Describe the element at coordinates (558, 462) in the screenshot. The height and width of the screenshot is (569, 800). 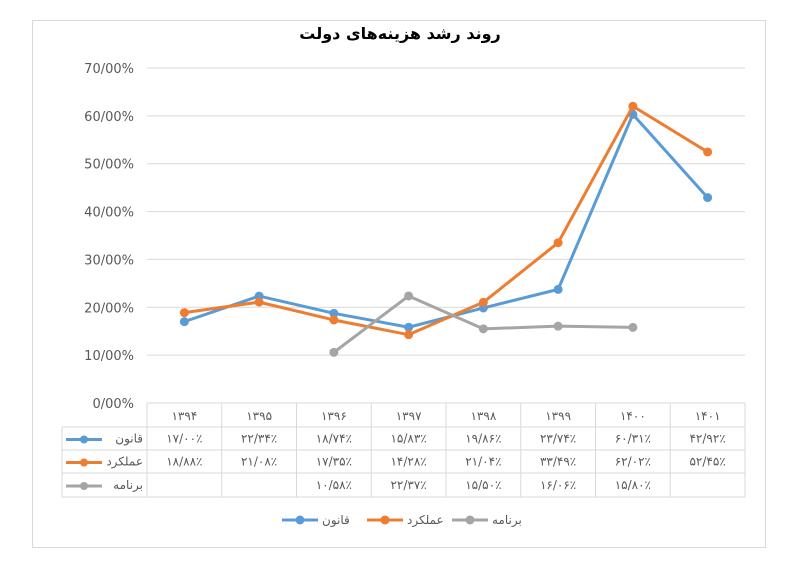
I see `table-cell: ۳۳/۴۹٪` at that location.